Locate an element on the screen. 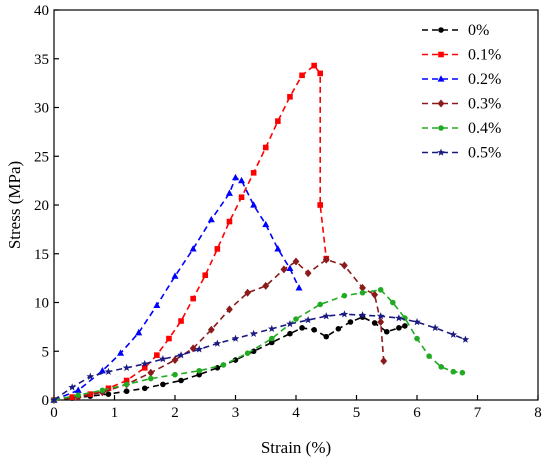  x-tick-label: 8 is located at coordinates (538, 413).